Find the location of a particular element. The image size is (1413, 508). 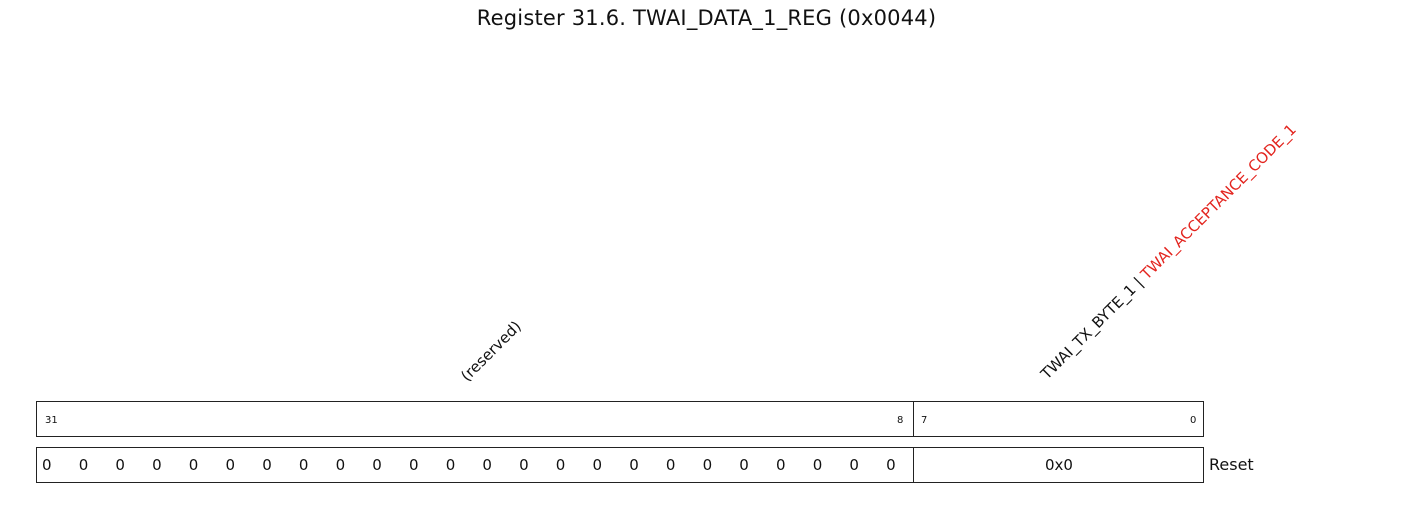

reserved-label-text: (reserved) is located at coordinates (491, 351).